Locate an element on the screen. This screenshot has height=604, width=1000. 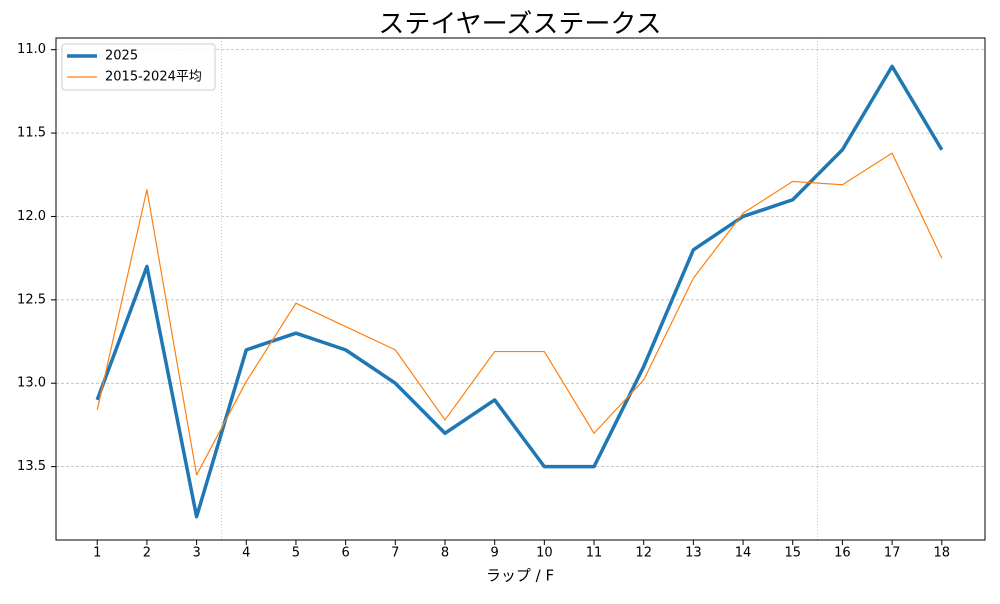
legend-label: 2015-2024平均 is located at coordinates (153, 77).